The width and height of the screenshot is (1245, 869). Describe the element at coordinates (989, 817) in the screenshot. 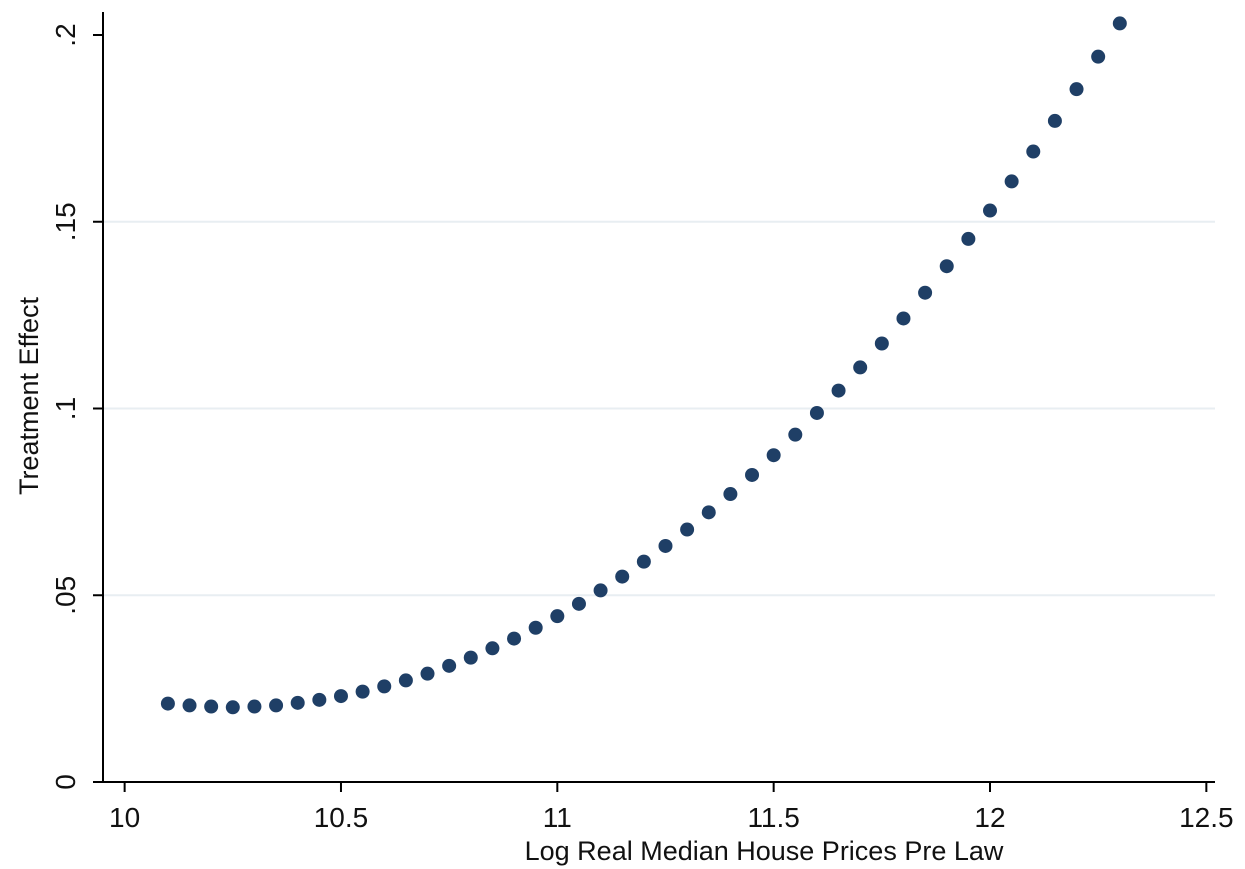

I see `x-tick-label-4: 12` at that location.